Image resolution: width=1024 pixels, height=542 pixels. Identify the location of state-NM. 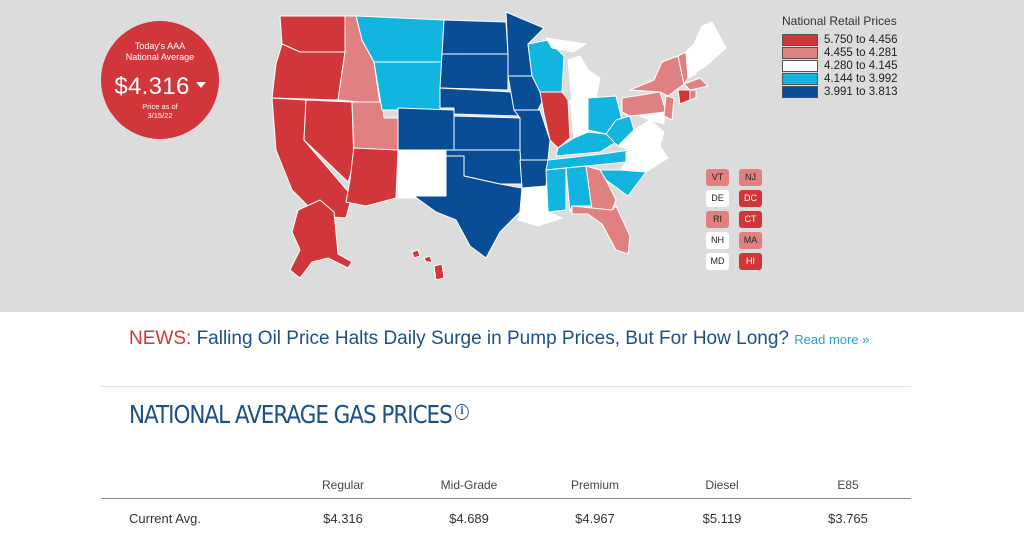
(422, 174).